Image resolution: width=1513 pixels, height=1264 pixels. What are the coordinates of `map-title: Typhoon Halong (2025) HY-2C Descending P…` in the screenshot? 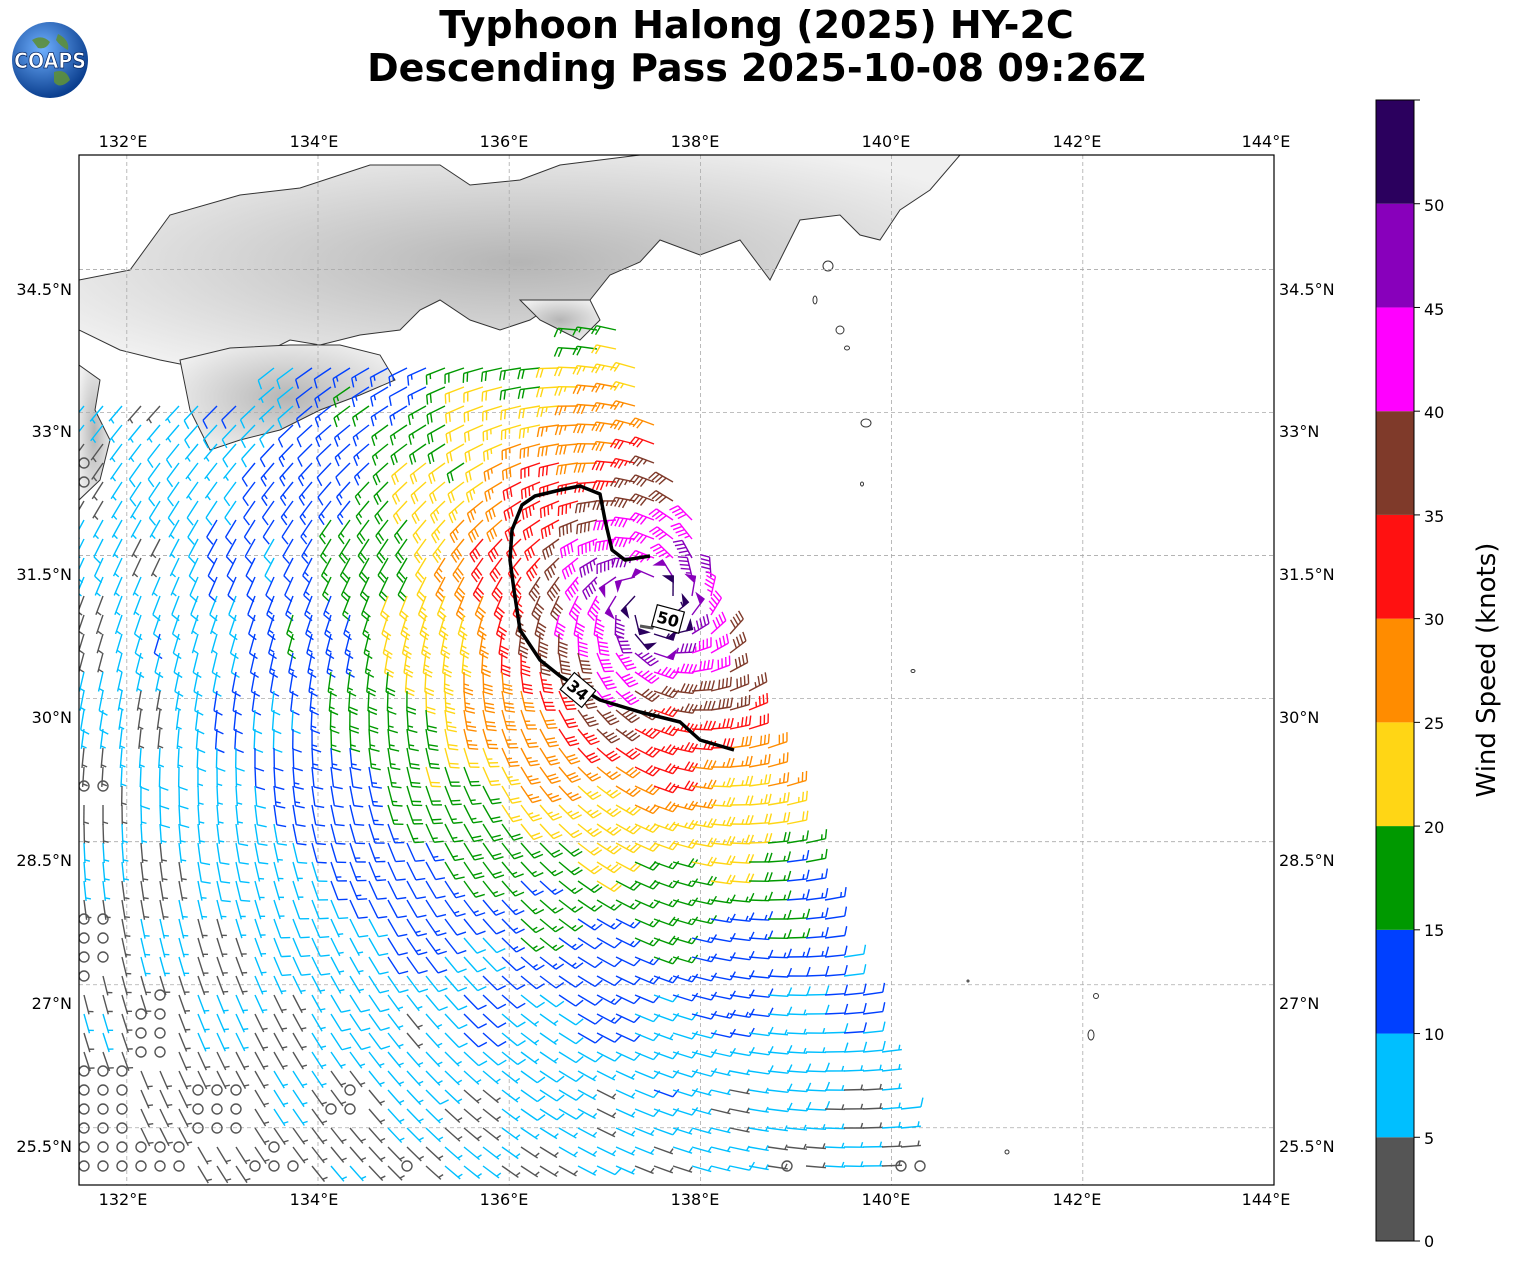 It's located at (756, 47).